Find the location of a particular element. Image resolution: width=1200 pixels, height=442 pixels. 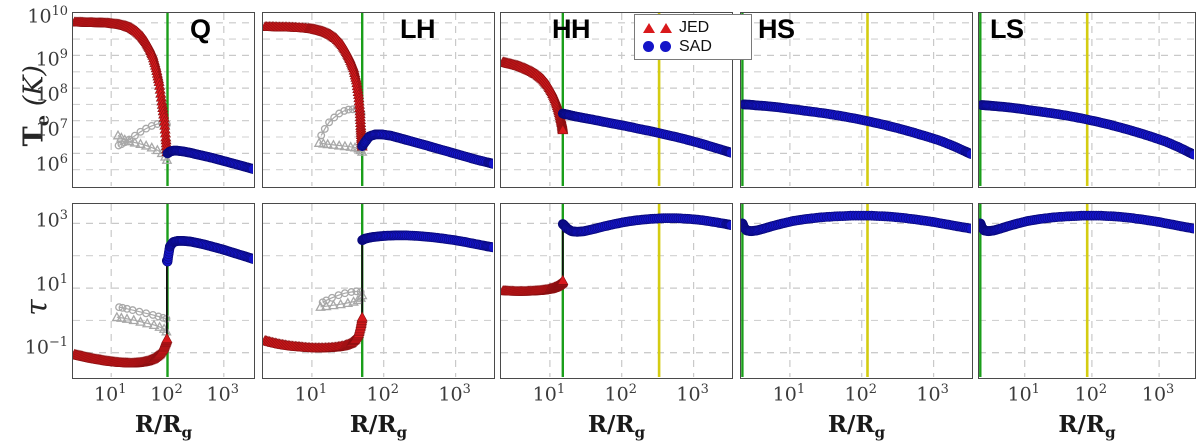

ytick-te-1e9: 109 is located at coordinates (51, 59).